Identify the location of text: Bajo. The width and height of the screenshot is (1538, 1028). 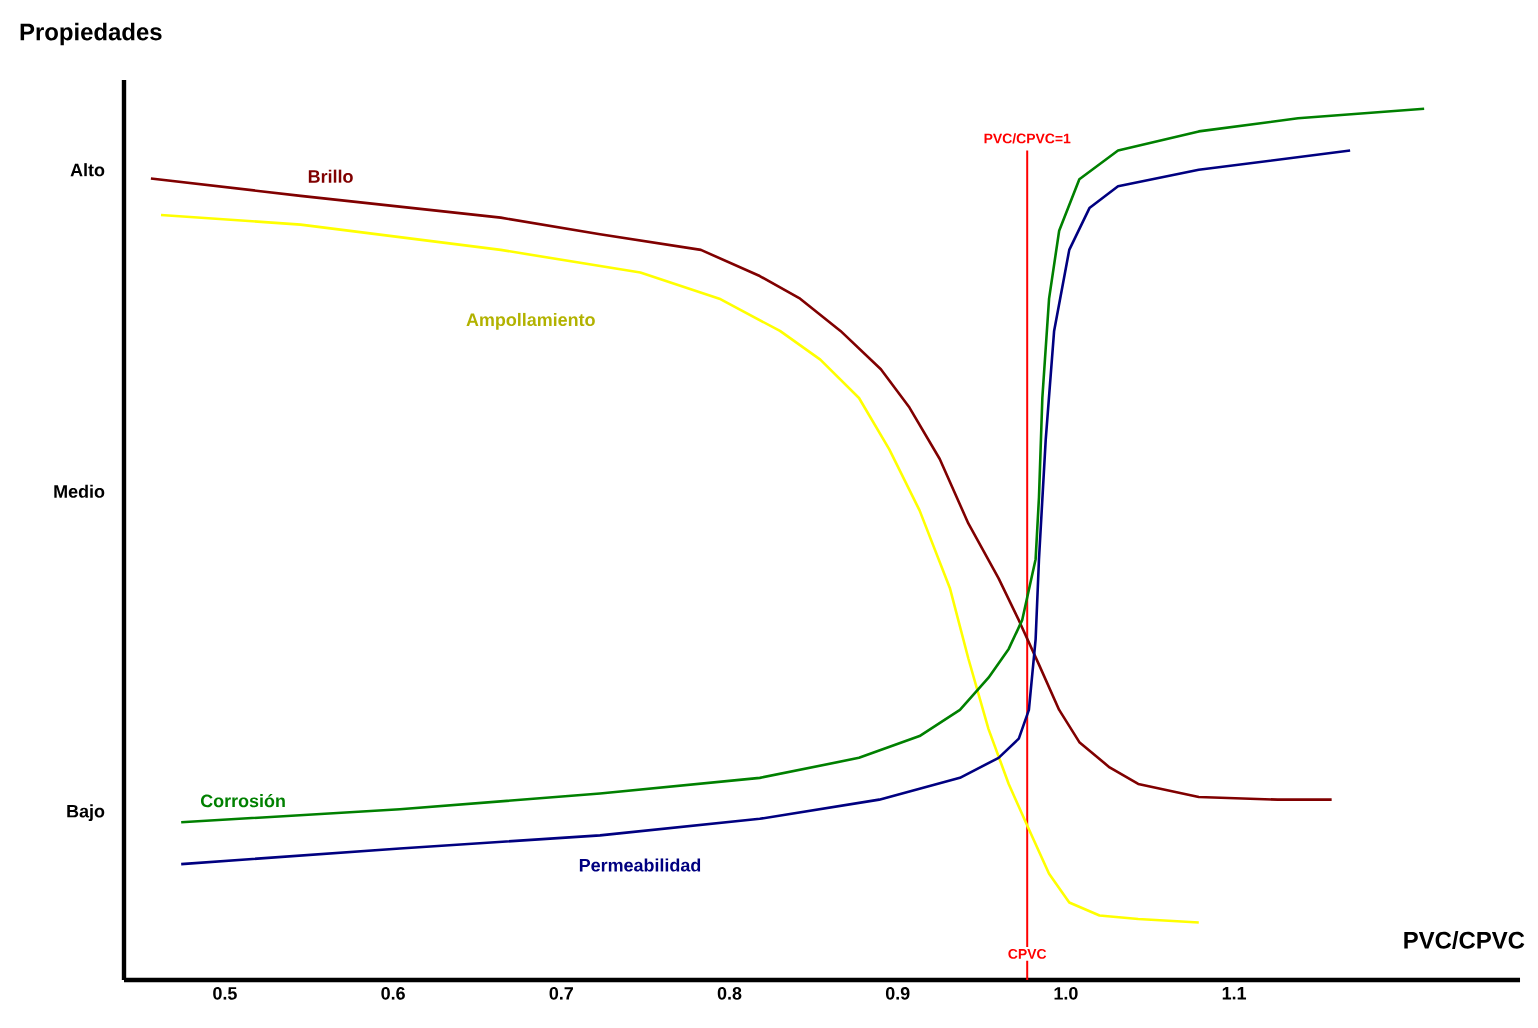
(86, 813).